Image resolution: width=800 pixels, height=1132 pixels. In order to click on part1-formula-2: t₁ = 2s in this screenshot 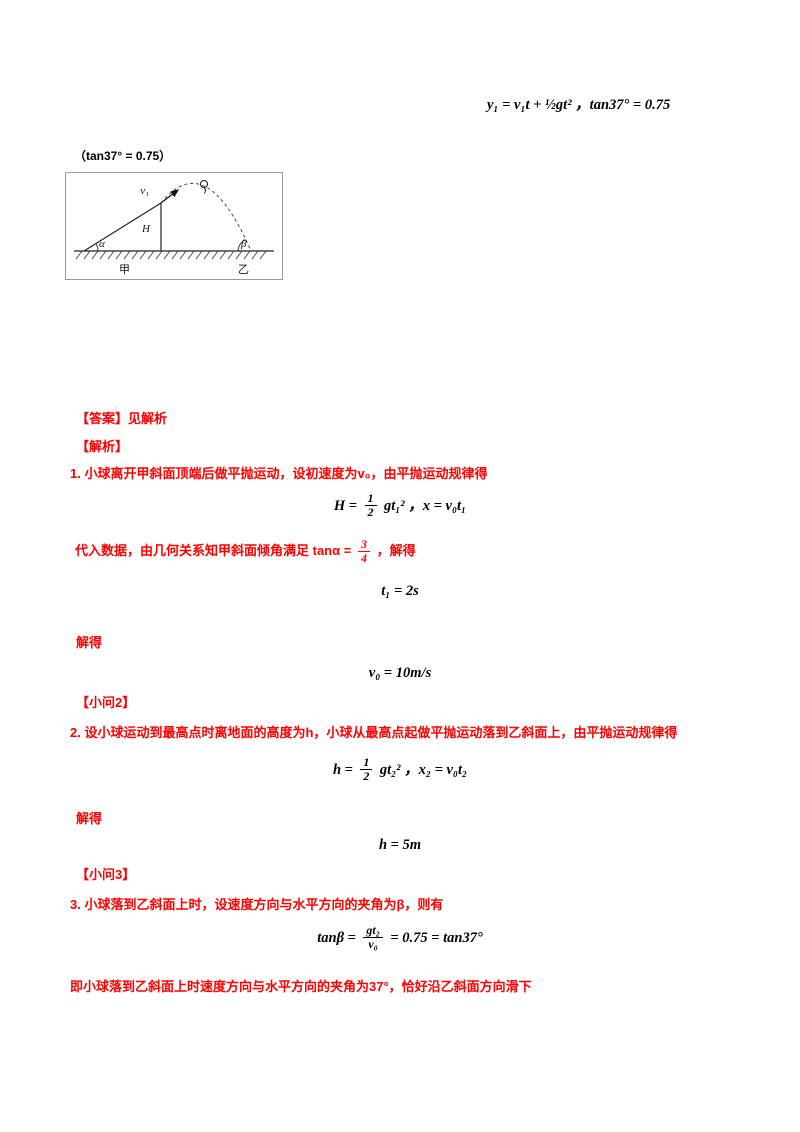, I will do `click(400, 591)`.